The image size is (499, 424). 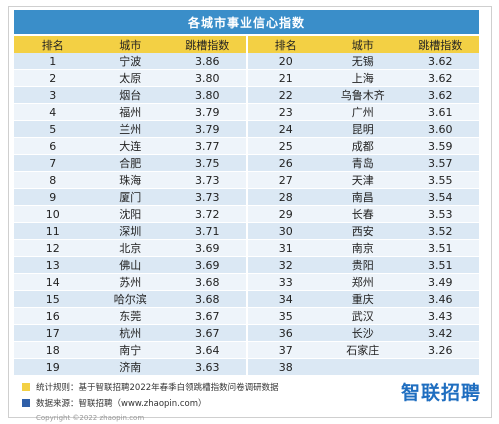 What do you see at coordinates (53, 367) in the screenshot?
I see `cell-rank: 19` at bounding box center [53, 367].